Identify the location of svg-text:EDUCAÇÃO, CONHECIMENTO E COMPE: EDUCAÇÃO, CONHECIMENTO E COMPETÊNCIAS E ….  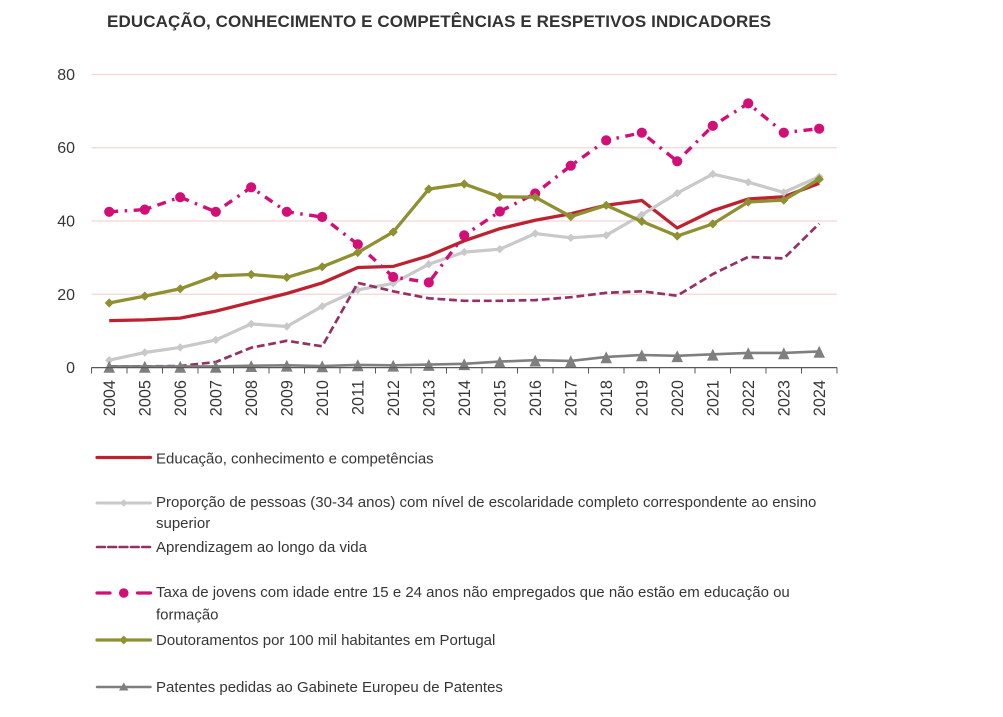
(439, 21).